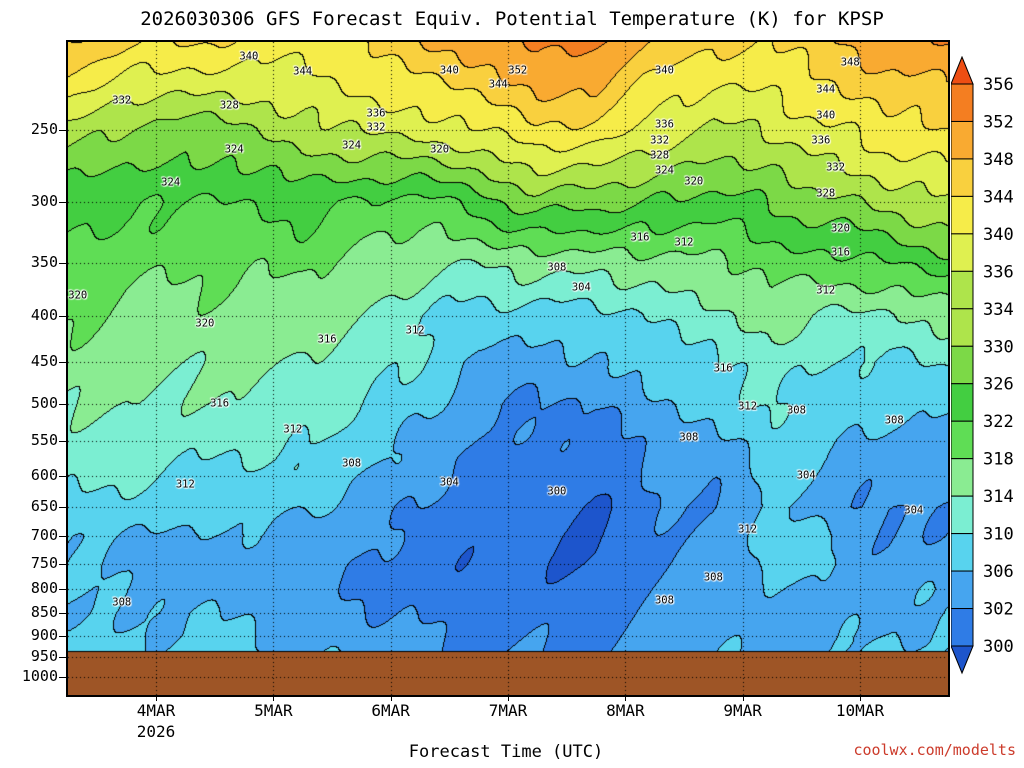  Describe the element at coordinates (44, 612) in the screenshot. I see `y-tick-label: 850` at that location.